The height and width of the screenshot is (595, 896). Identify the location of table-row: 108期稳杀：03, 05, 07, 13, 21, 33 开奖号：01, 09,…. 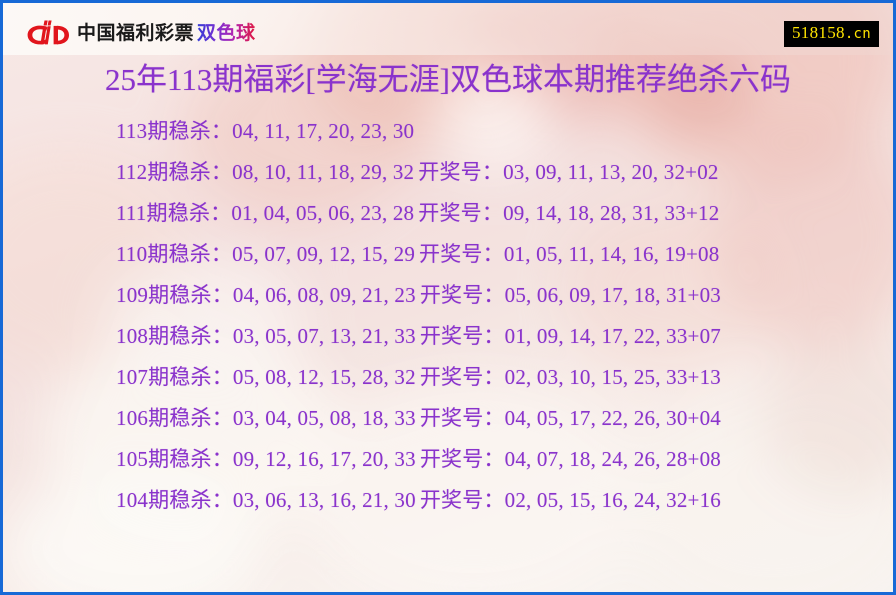
(448, 336).